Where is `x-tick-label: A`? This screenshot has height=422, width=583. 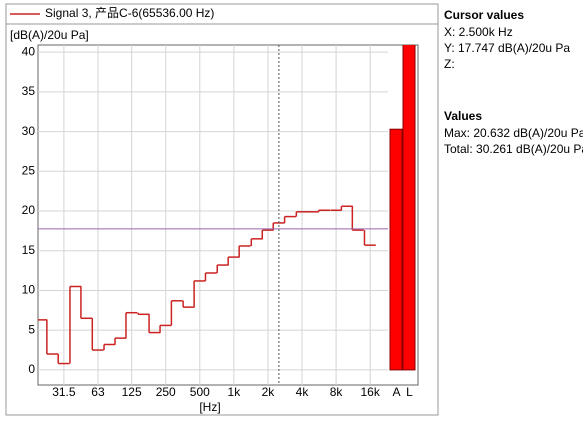
x-tick-label: A is located at coordinates (396, 392).